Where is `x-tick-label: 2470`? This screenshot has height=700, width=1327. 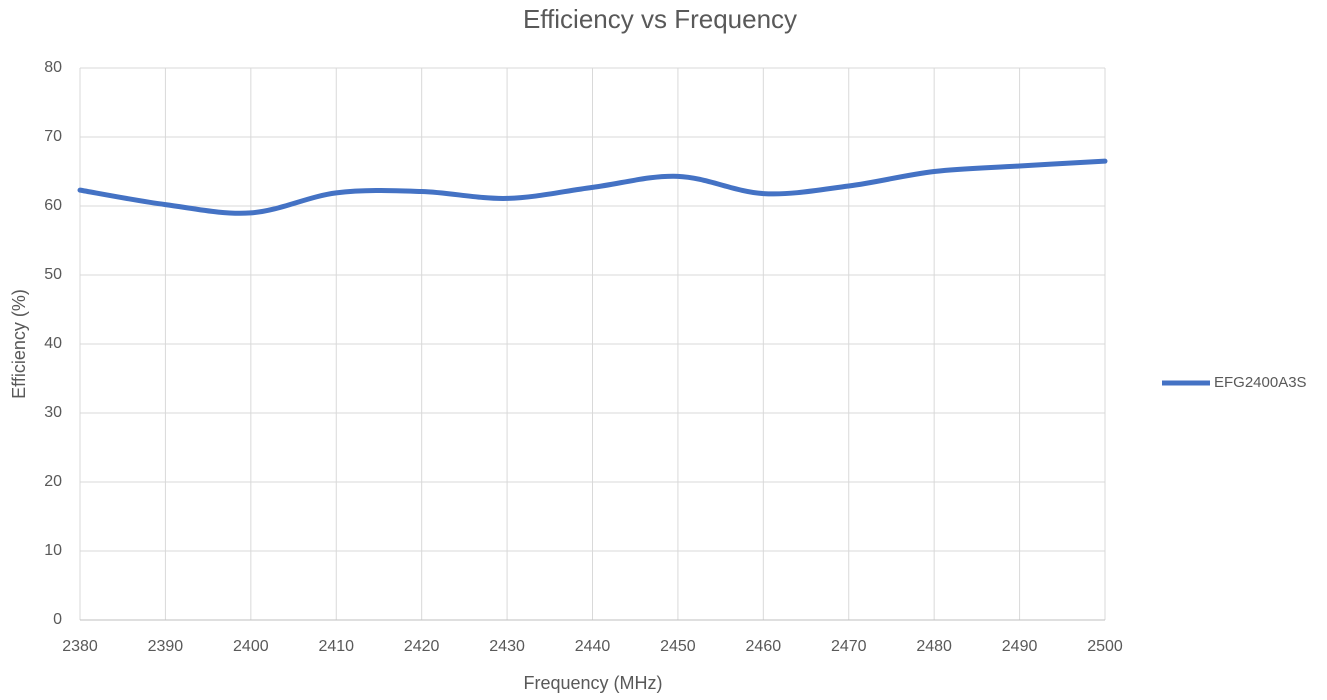
x-tick-label: 2470 is located at coordinates (849, 646).